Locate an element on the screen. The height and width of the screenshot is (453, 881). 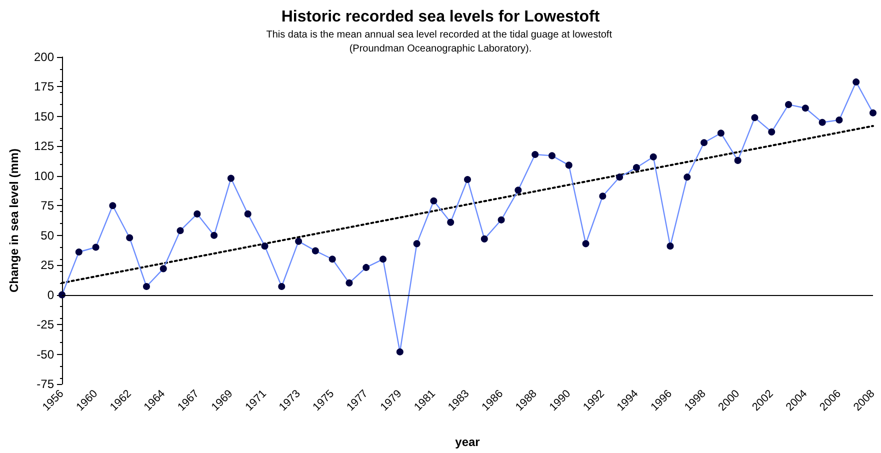
x-axis-title: year is located at coordinates (467, 442).